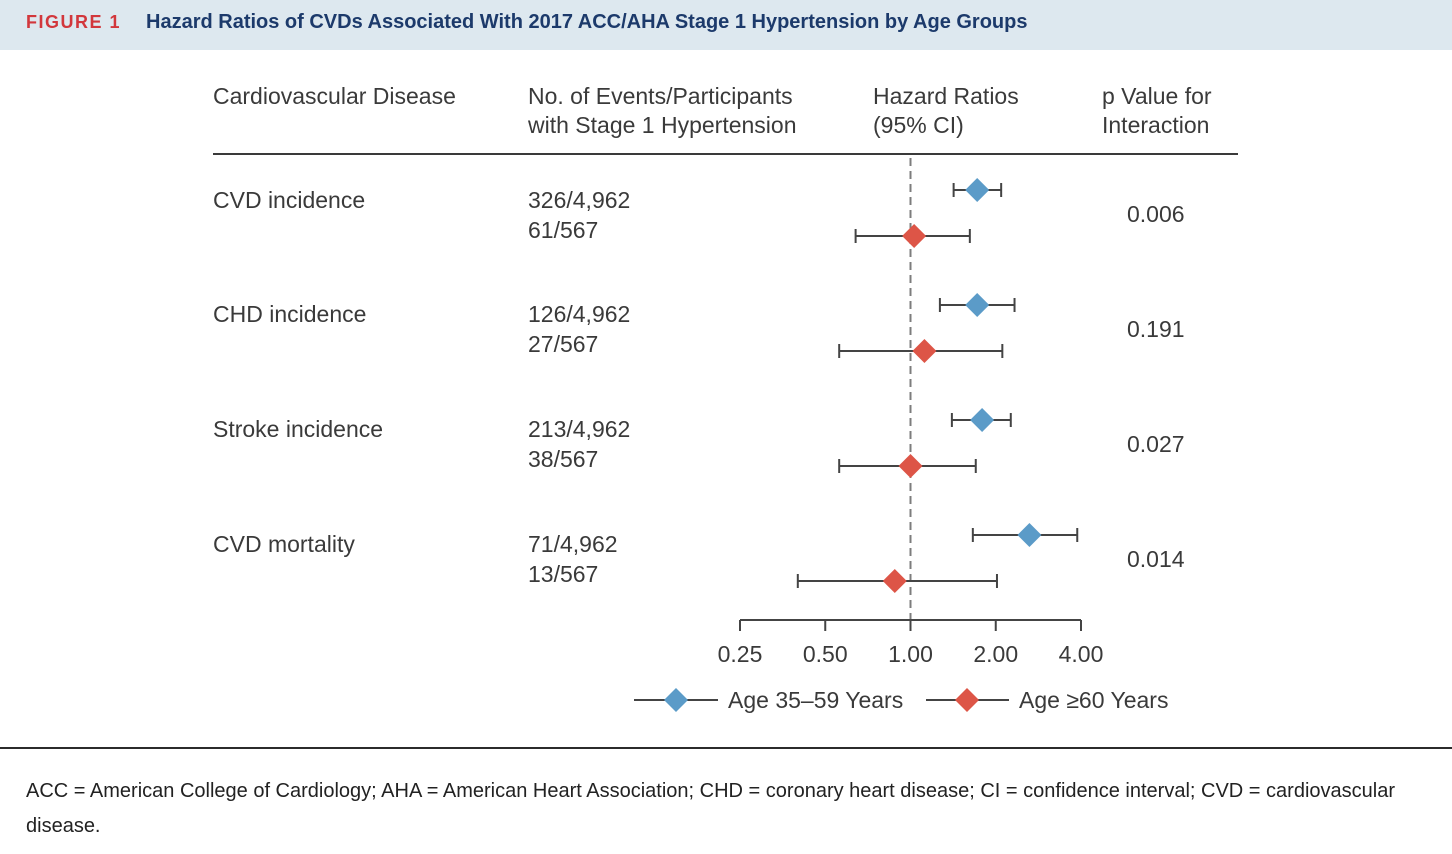 The image size is (1452, 854). What do you see at coordinates (74, 22) in the screenshot?
I see `figure-label: FIGURE 1` at bounding box center [74, 22].